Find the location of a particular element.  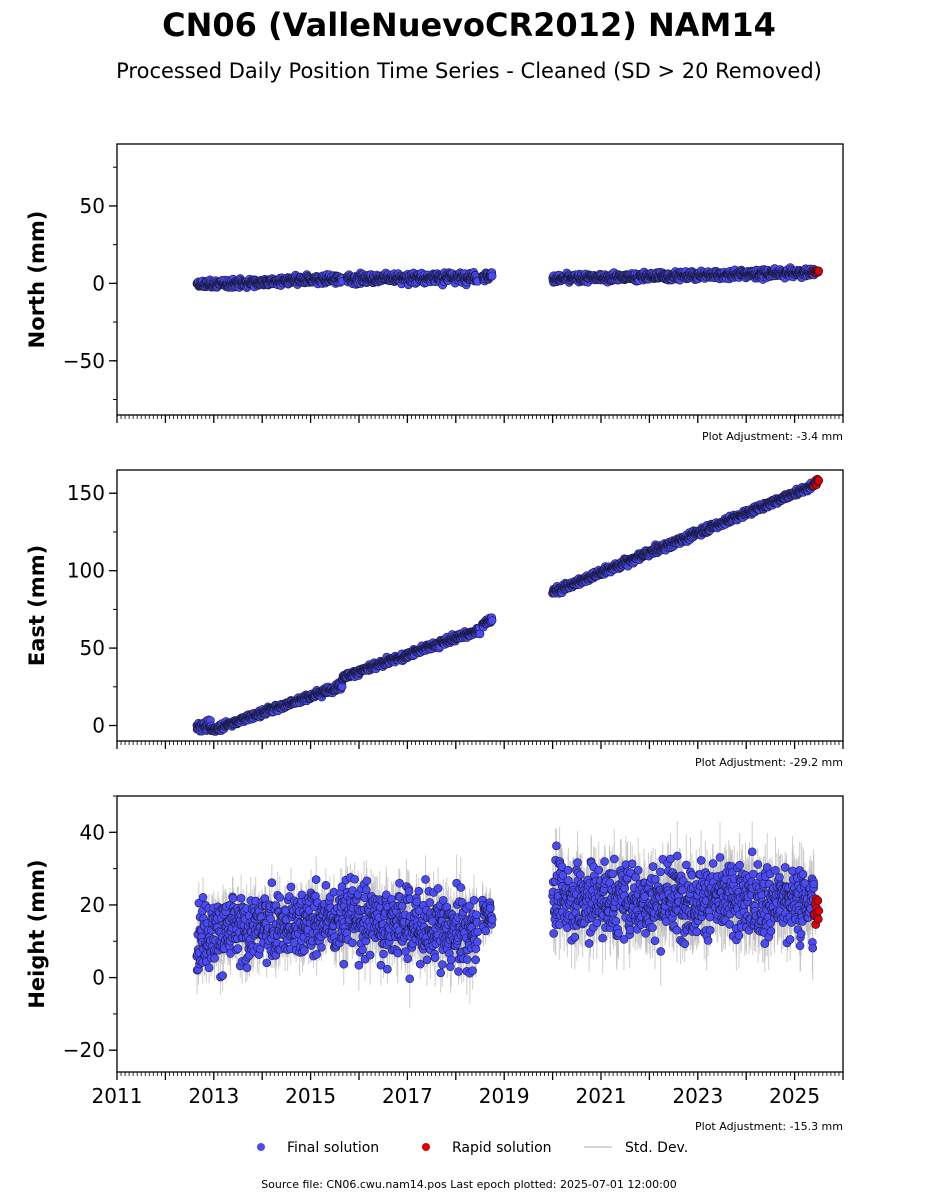

north-rapid-point is located at coordinates (819, 271).